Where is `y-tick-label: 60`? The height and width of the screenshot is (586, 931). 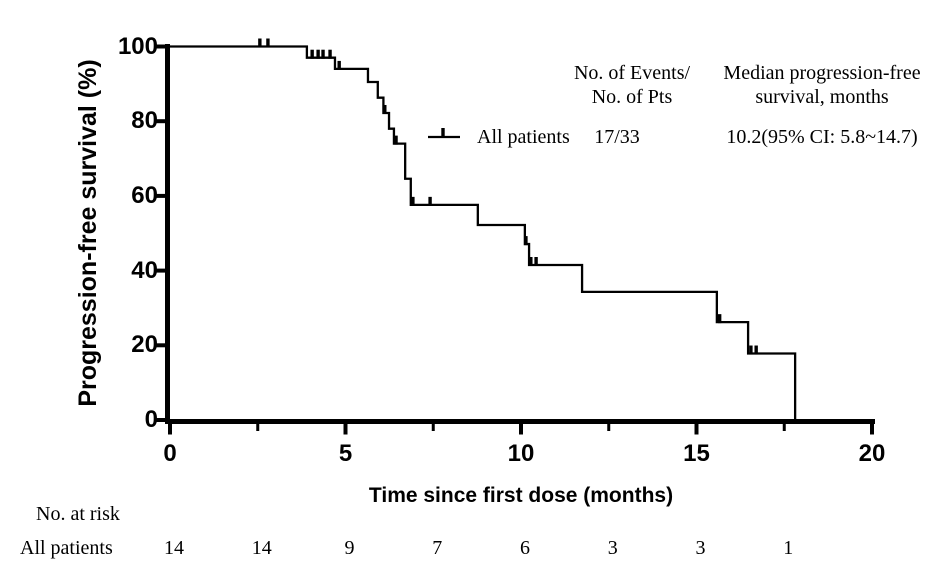
y-tick-label: 60 is located at coordinates (144, 195).